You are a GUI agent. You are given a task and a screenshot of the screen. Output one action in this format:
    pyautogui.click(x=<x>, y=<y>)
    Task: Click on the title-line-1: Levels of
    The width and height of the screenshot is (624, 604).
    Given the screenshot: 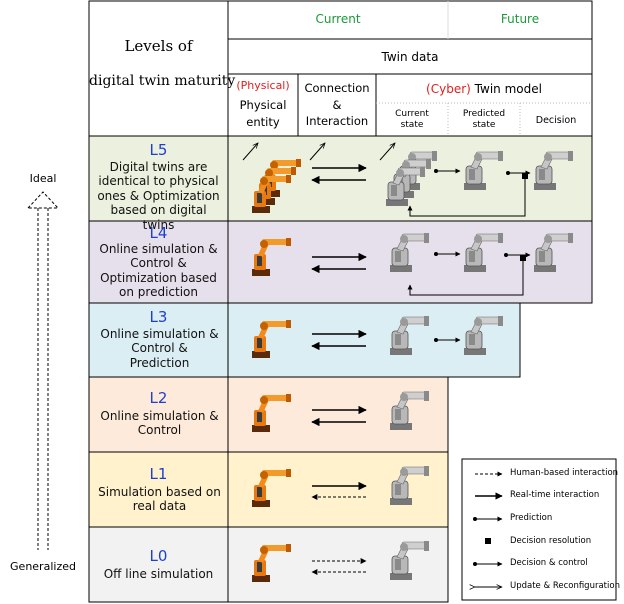 What is the action you would take?
    pyautogui.click(x=158, y=46)
    